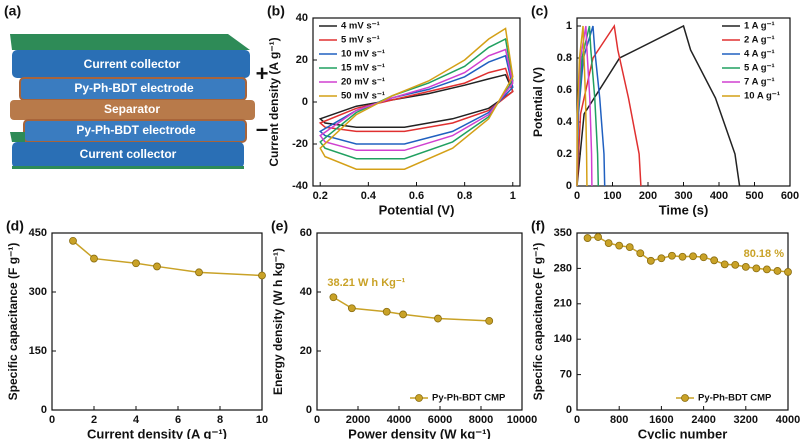 The height and width of the screenshot is (439, 800). Describe the element at coordinates (15, 226) in the screenshot. I see `panel-label: (d)` at that location.